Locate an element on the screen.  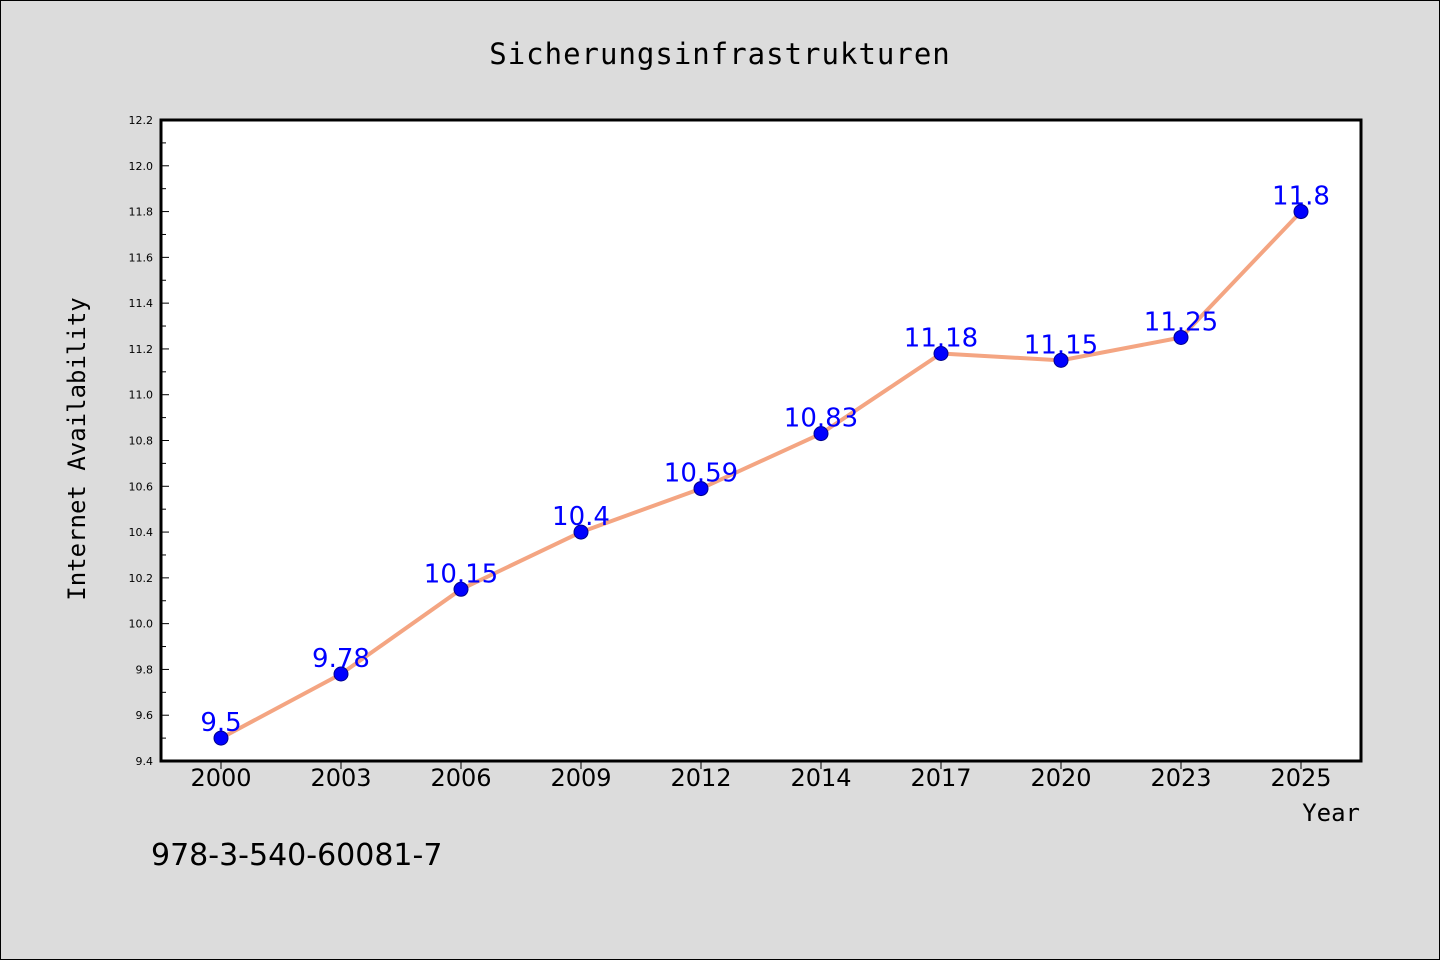
data-label: 9.5 is located at coordinates (220, 723).